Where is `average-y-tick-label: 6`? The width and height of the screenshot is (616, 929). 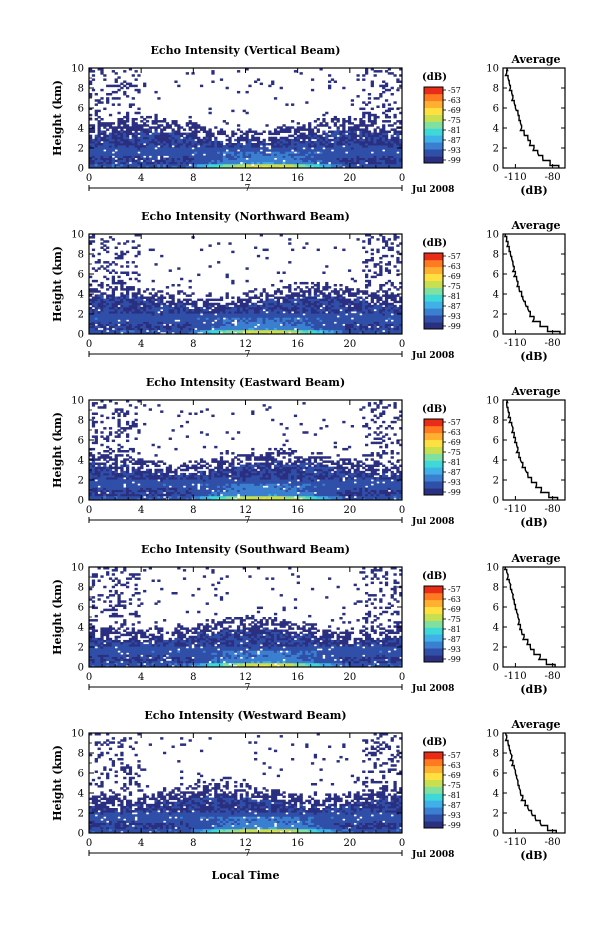
average-y-tick-label: 6 is located at coordinates (496, 109).